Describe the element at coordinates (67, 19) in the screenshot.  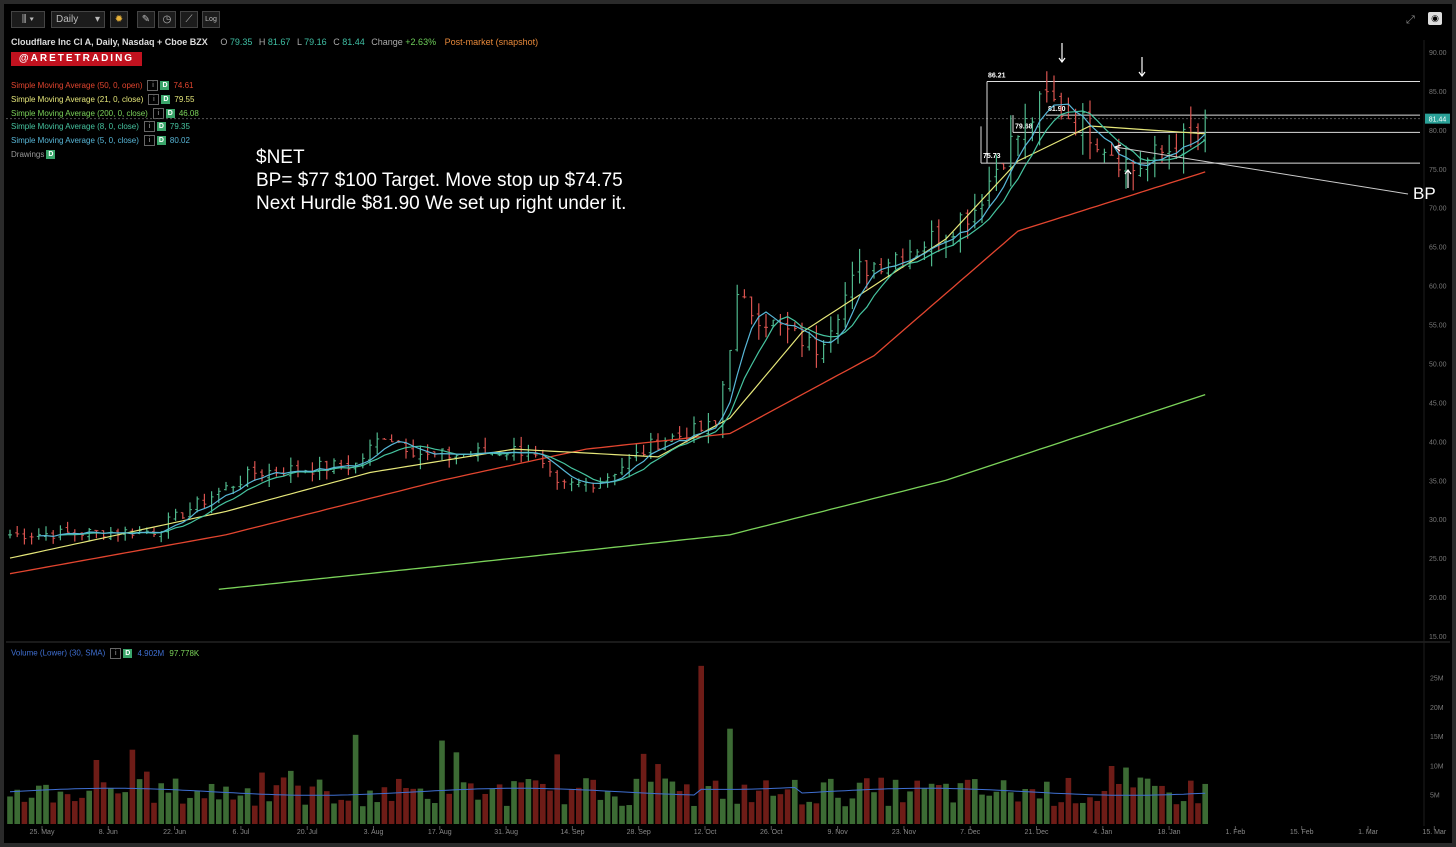
I see `timeframe-value: Daily` at that location.